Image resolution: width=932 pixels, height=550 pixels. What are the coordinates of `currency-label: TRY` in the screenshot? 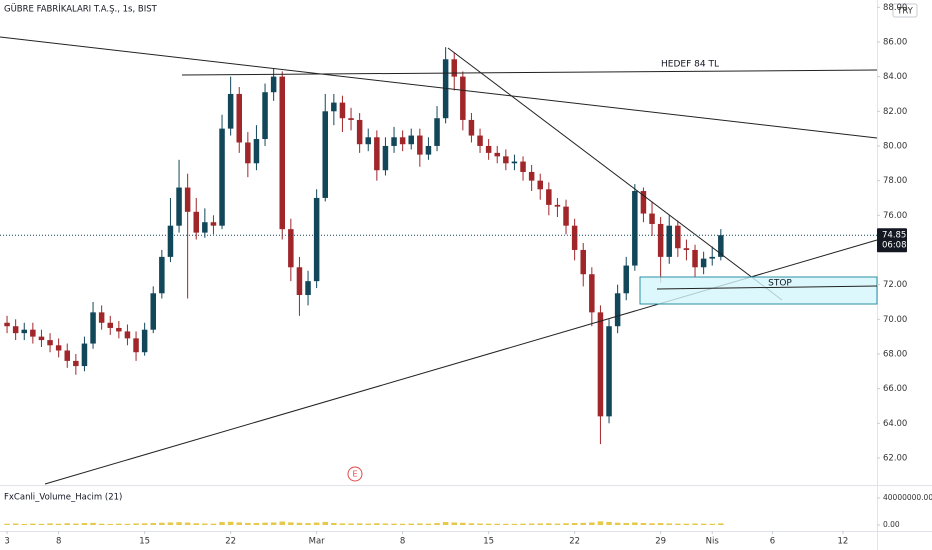 It's located at (905, 12).